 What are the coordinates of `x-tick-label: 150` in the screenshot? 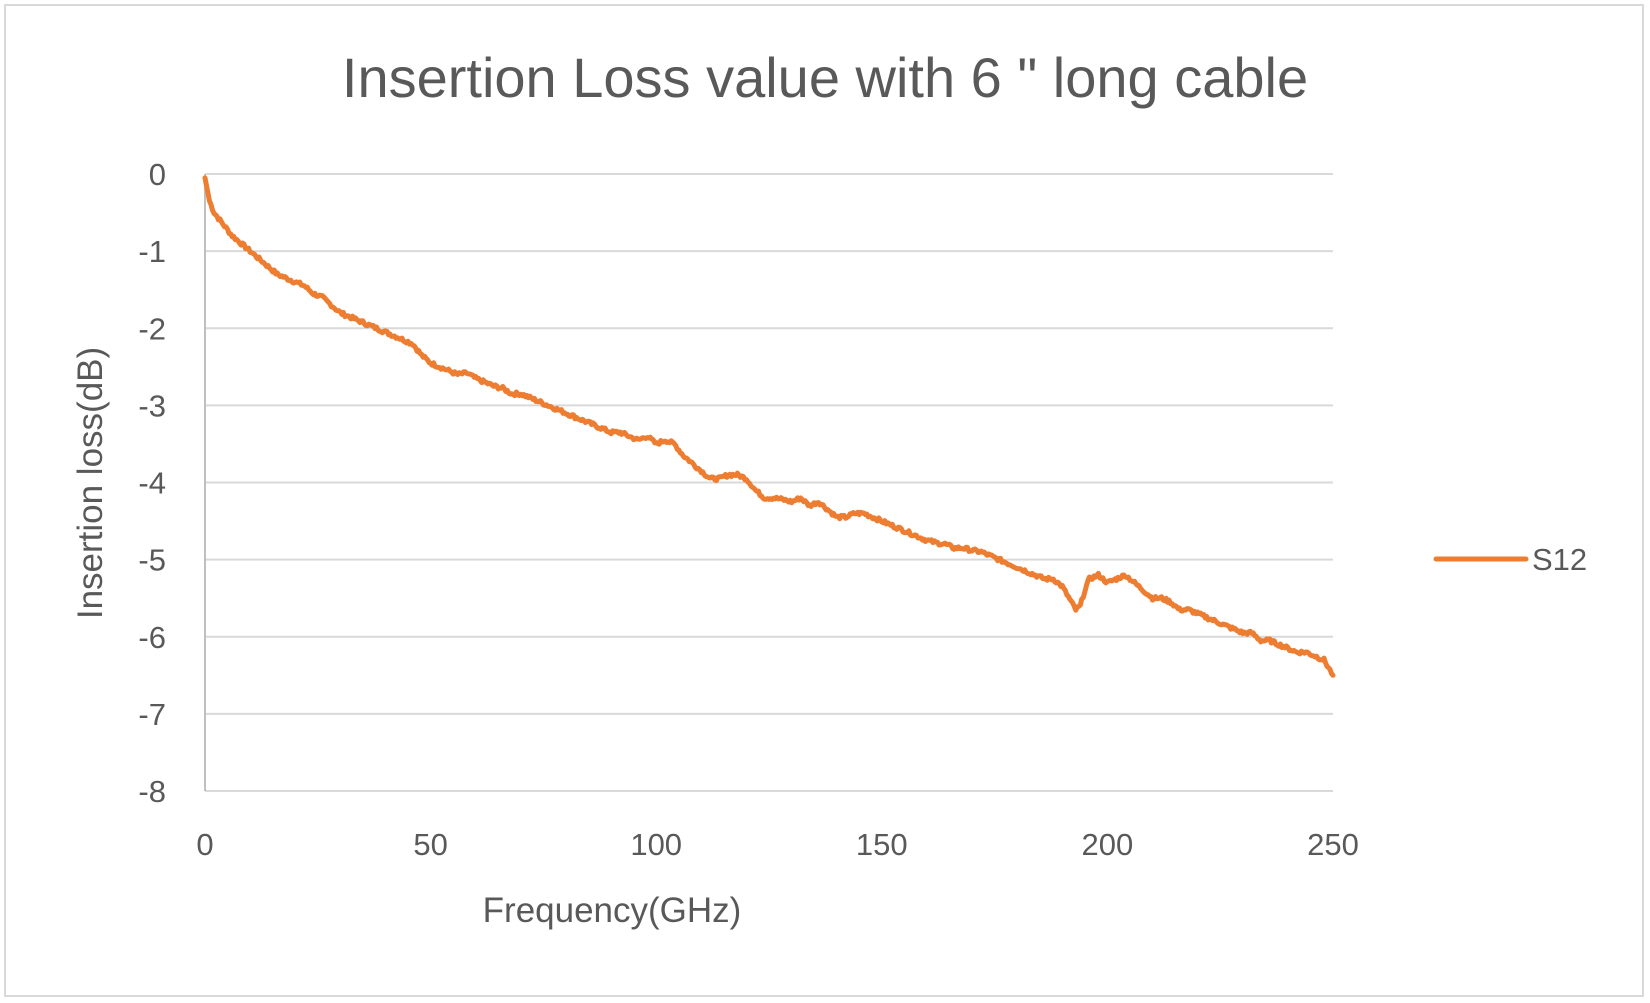 It's located at (882, 844).